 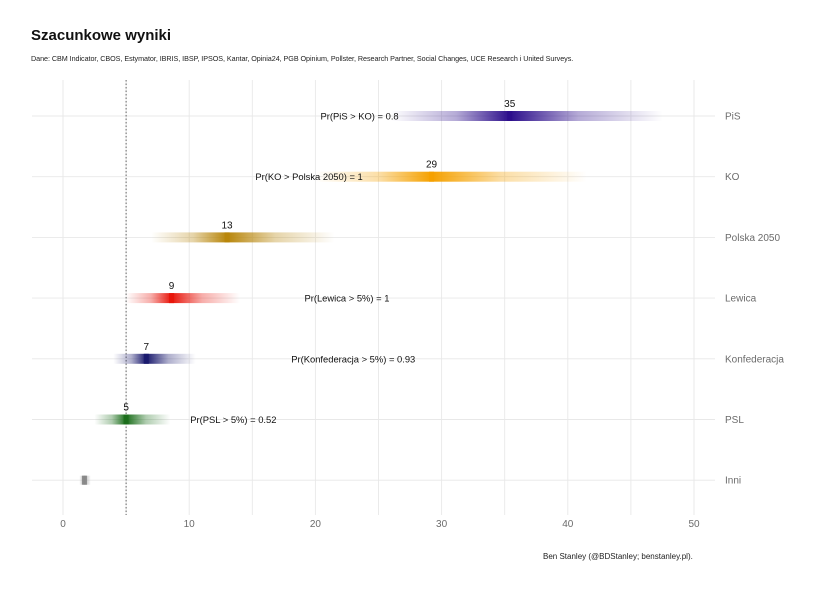 I want to click on x-tick-label: 40, so click(x=568, y=524).